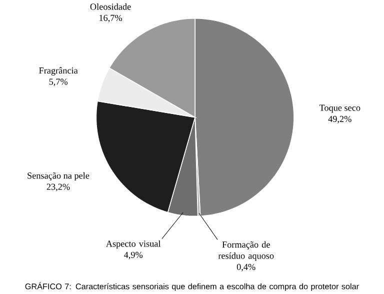  What do you see at coordinates (111, 18) in the screenshot?
I see `data-label: 16,7%` at bounding box center [111, 18].